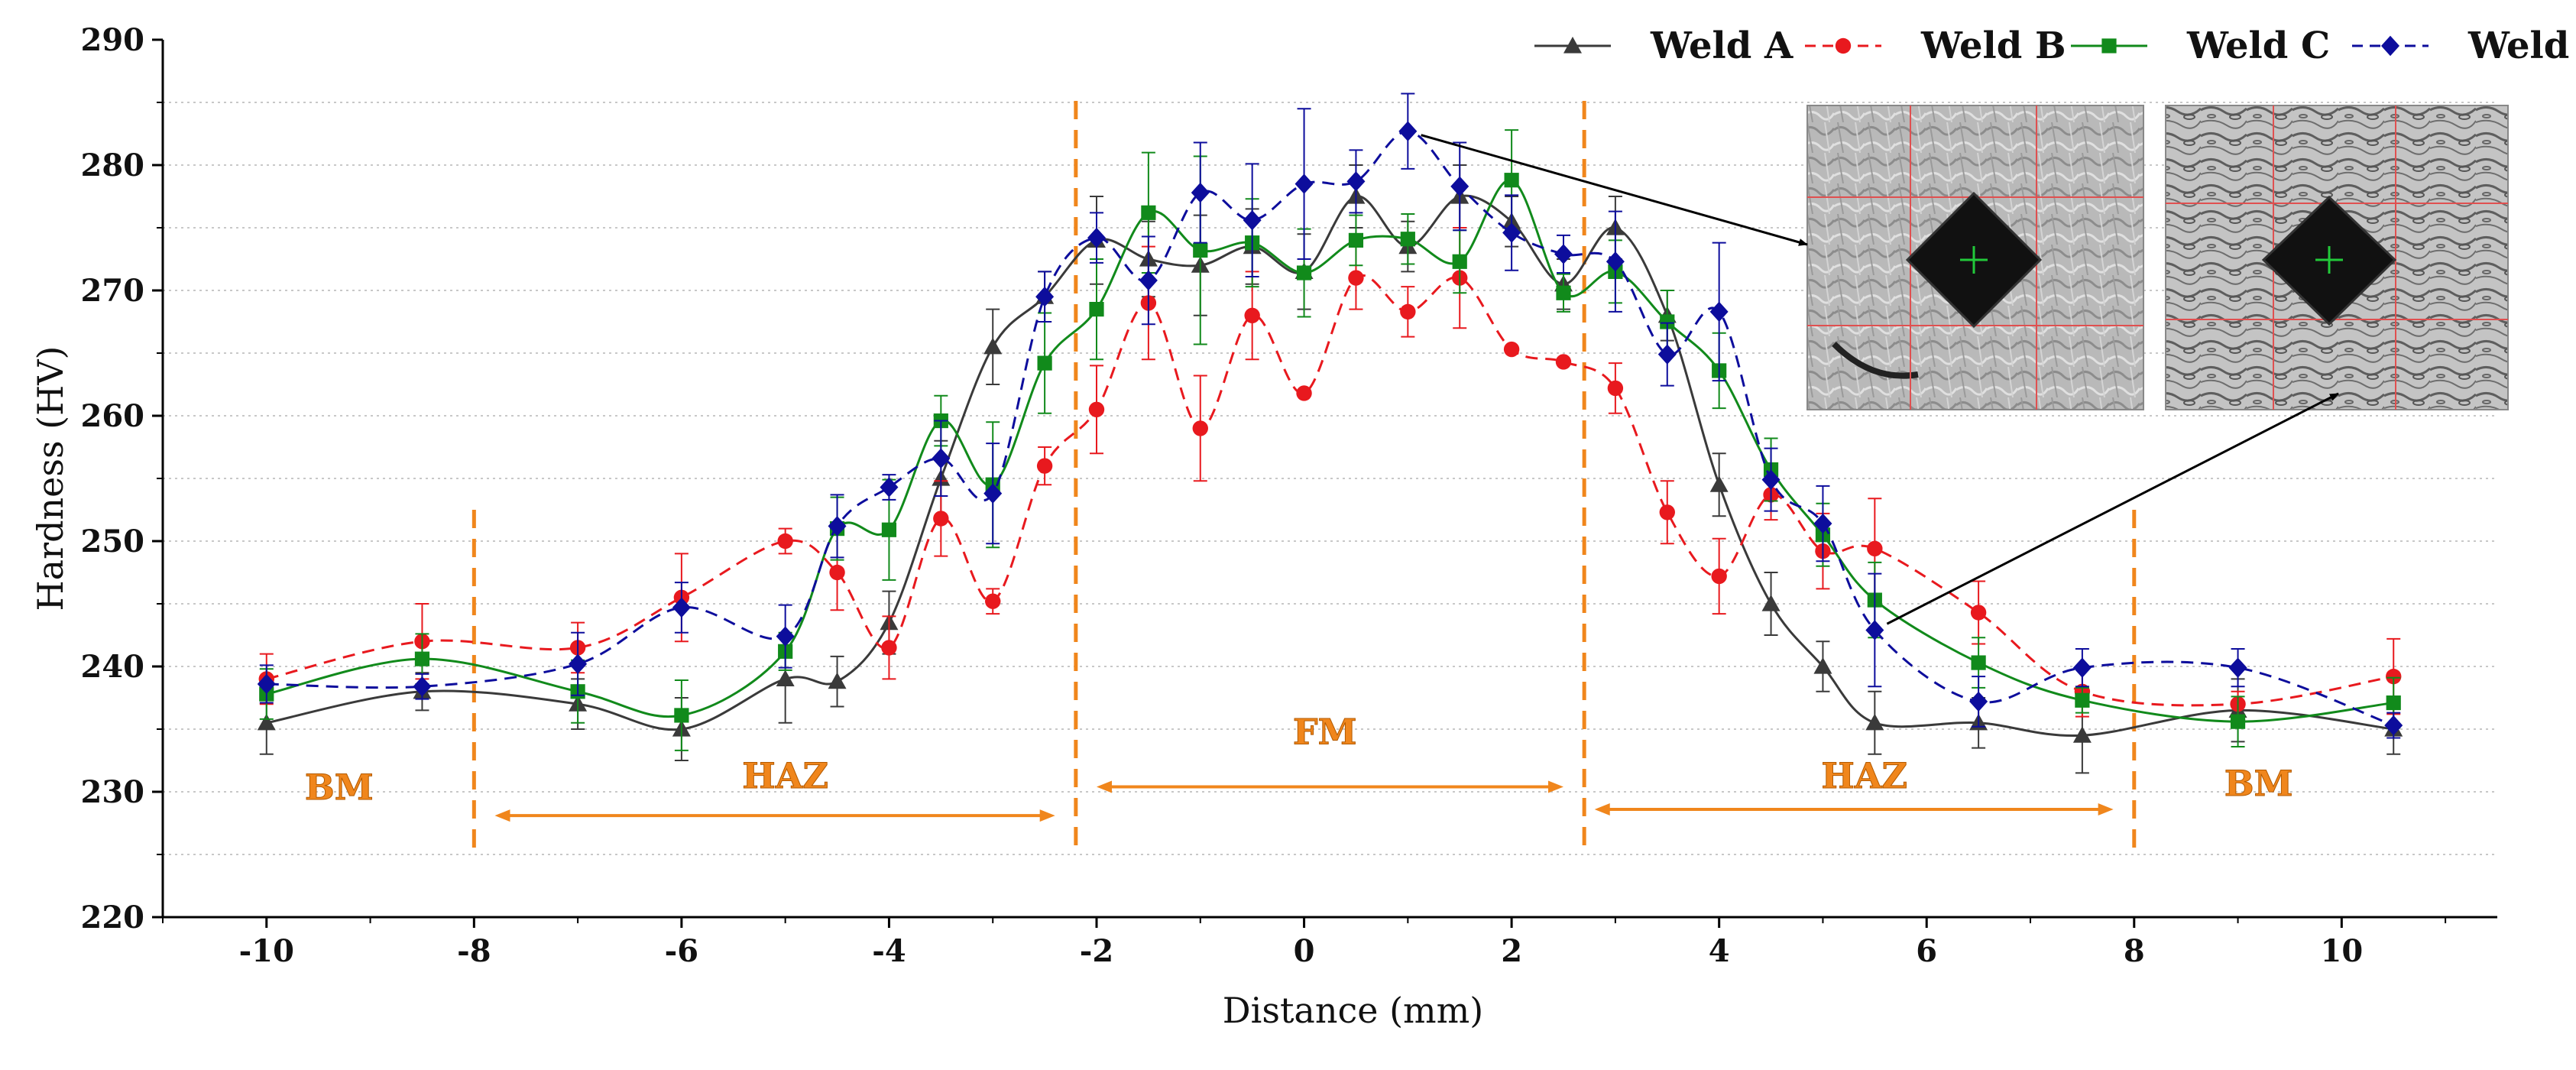 The image size is (2576, 1070). Describe the element at coordinates (2522, 45) in the screenshot. I see `legend-label: Weld D` at that location.